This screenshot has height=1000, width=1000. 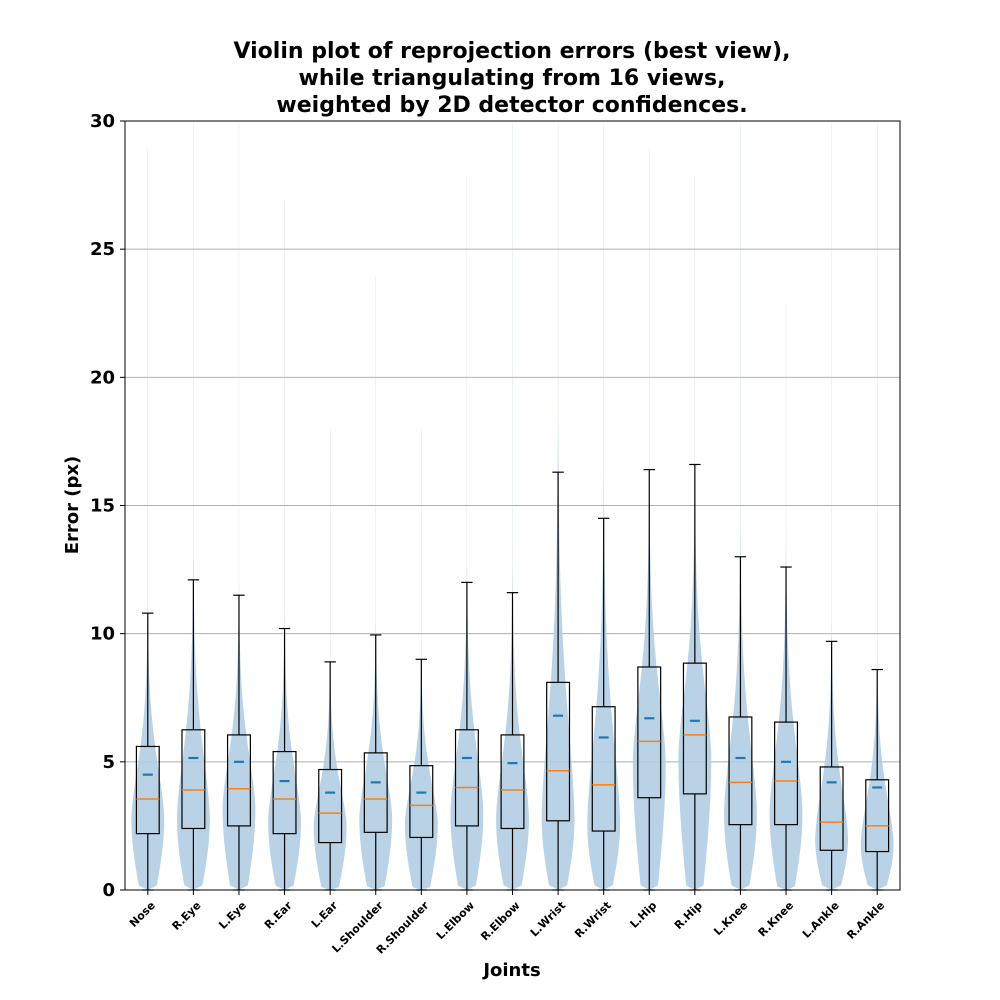 I want to click on x-tick-label: R.Ear, so click(x=278, y=915).